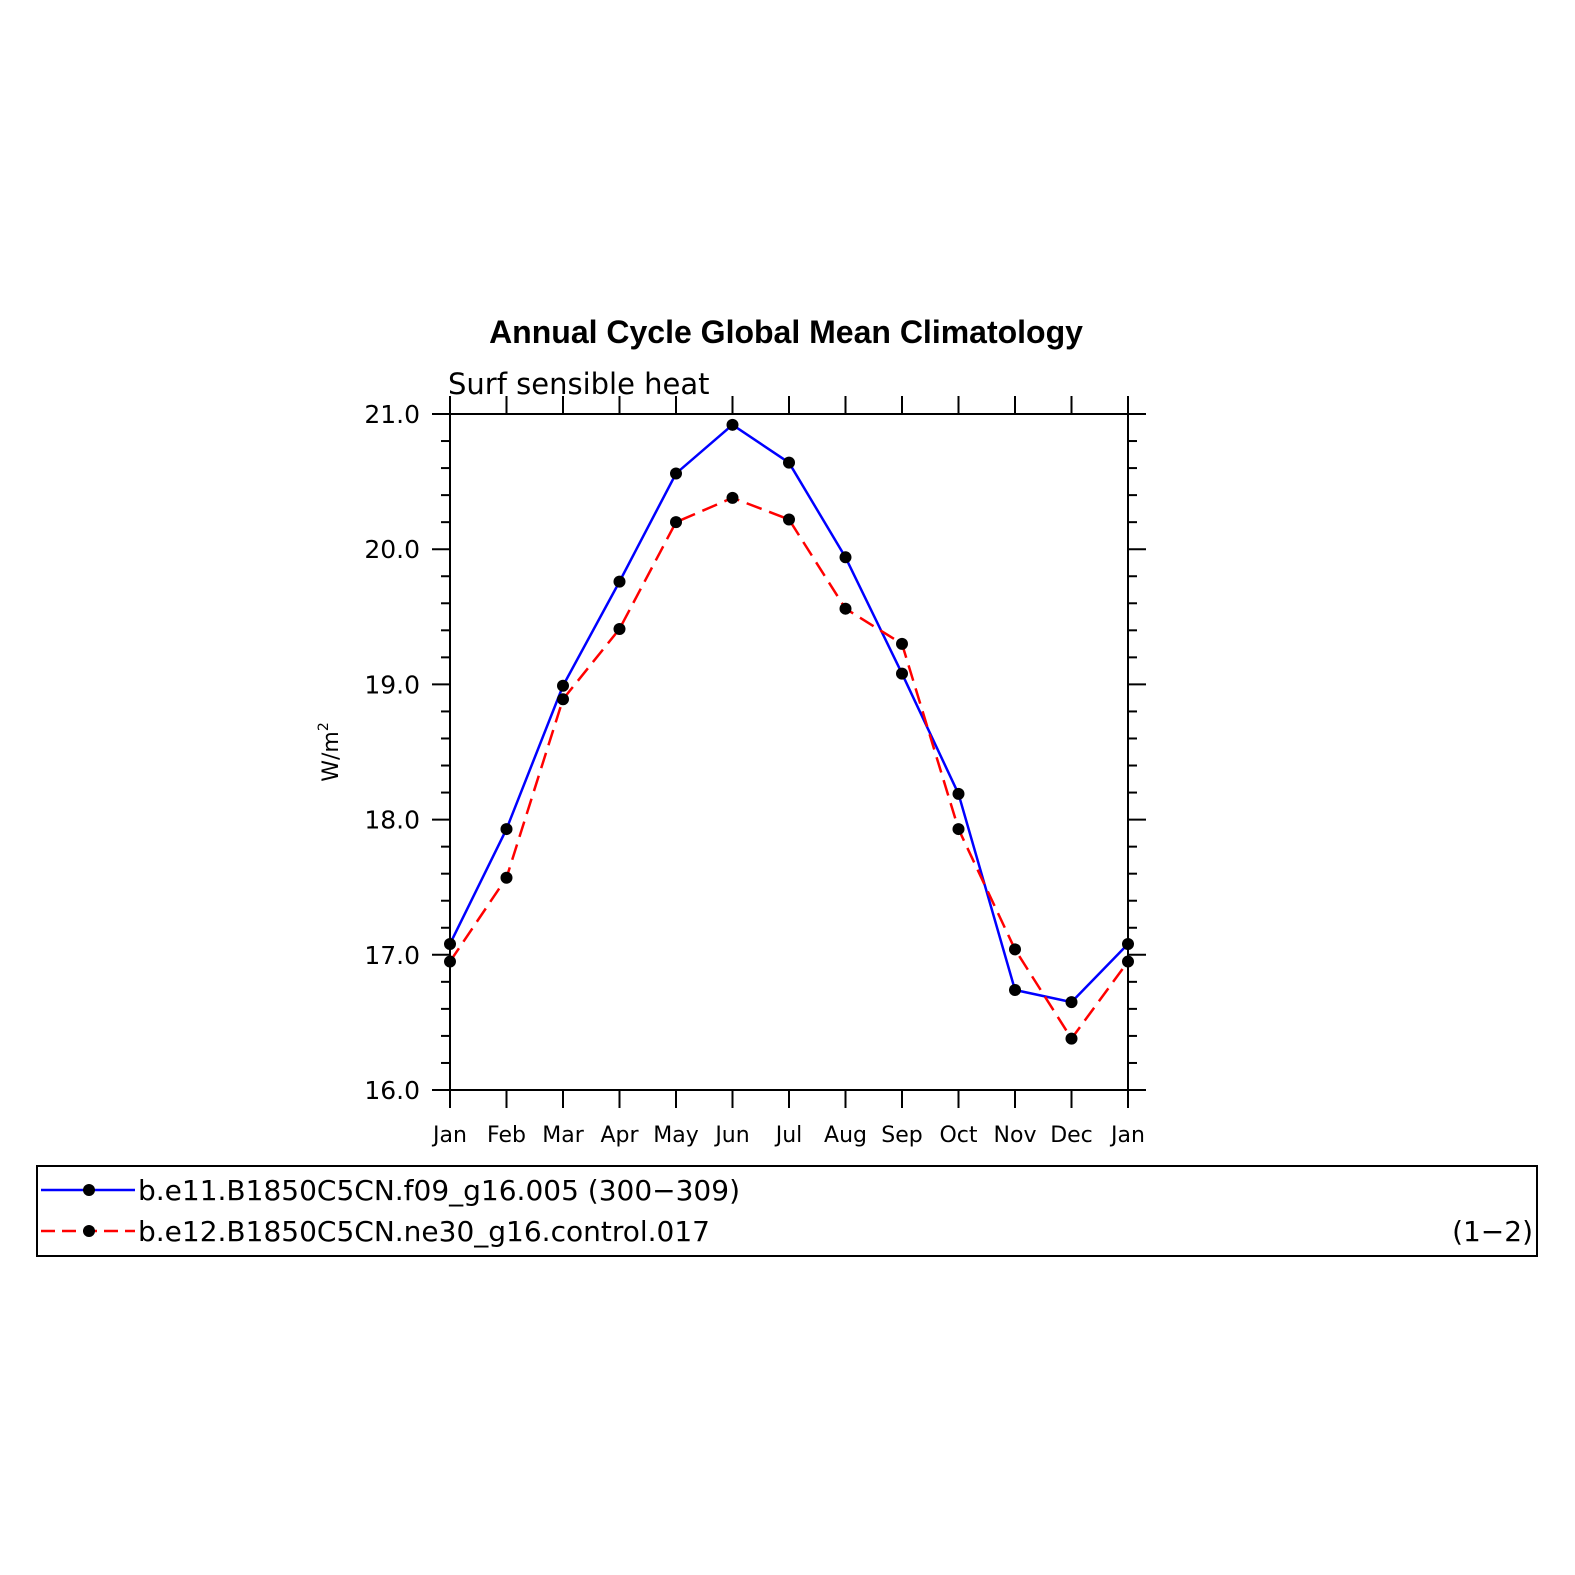  Describe the element at coordinates (958, 1135) in the screenshot. I see `x-tick-label: Oct` at that location.